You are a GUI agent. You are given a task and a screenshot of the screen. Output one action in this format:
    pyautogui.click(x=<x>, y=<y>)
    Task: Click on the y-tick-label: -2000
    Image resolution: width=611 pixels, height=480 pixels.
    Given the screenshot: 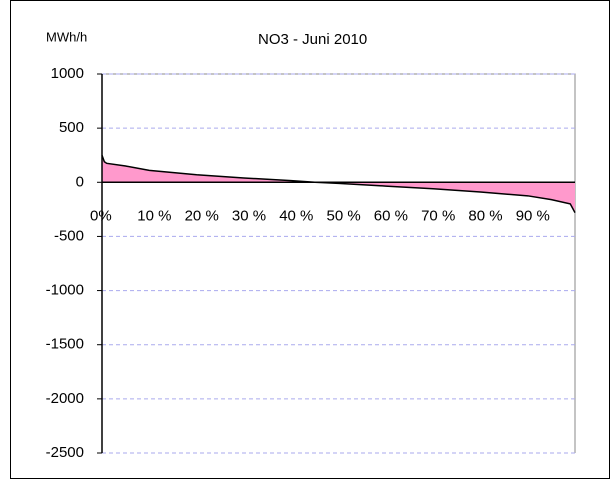 What is the action you would take?
    pyautogui.click(x=65, y=398)
    